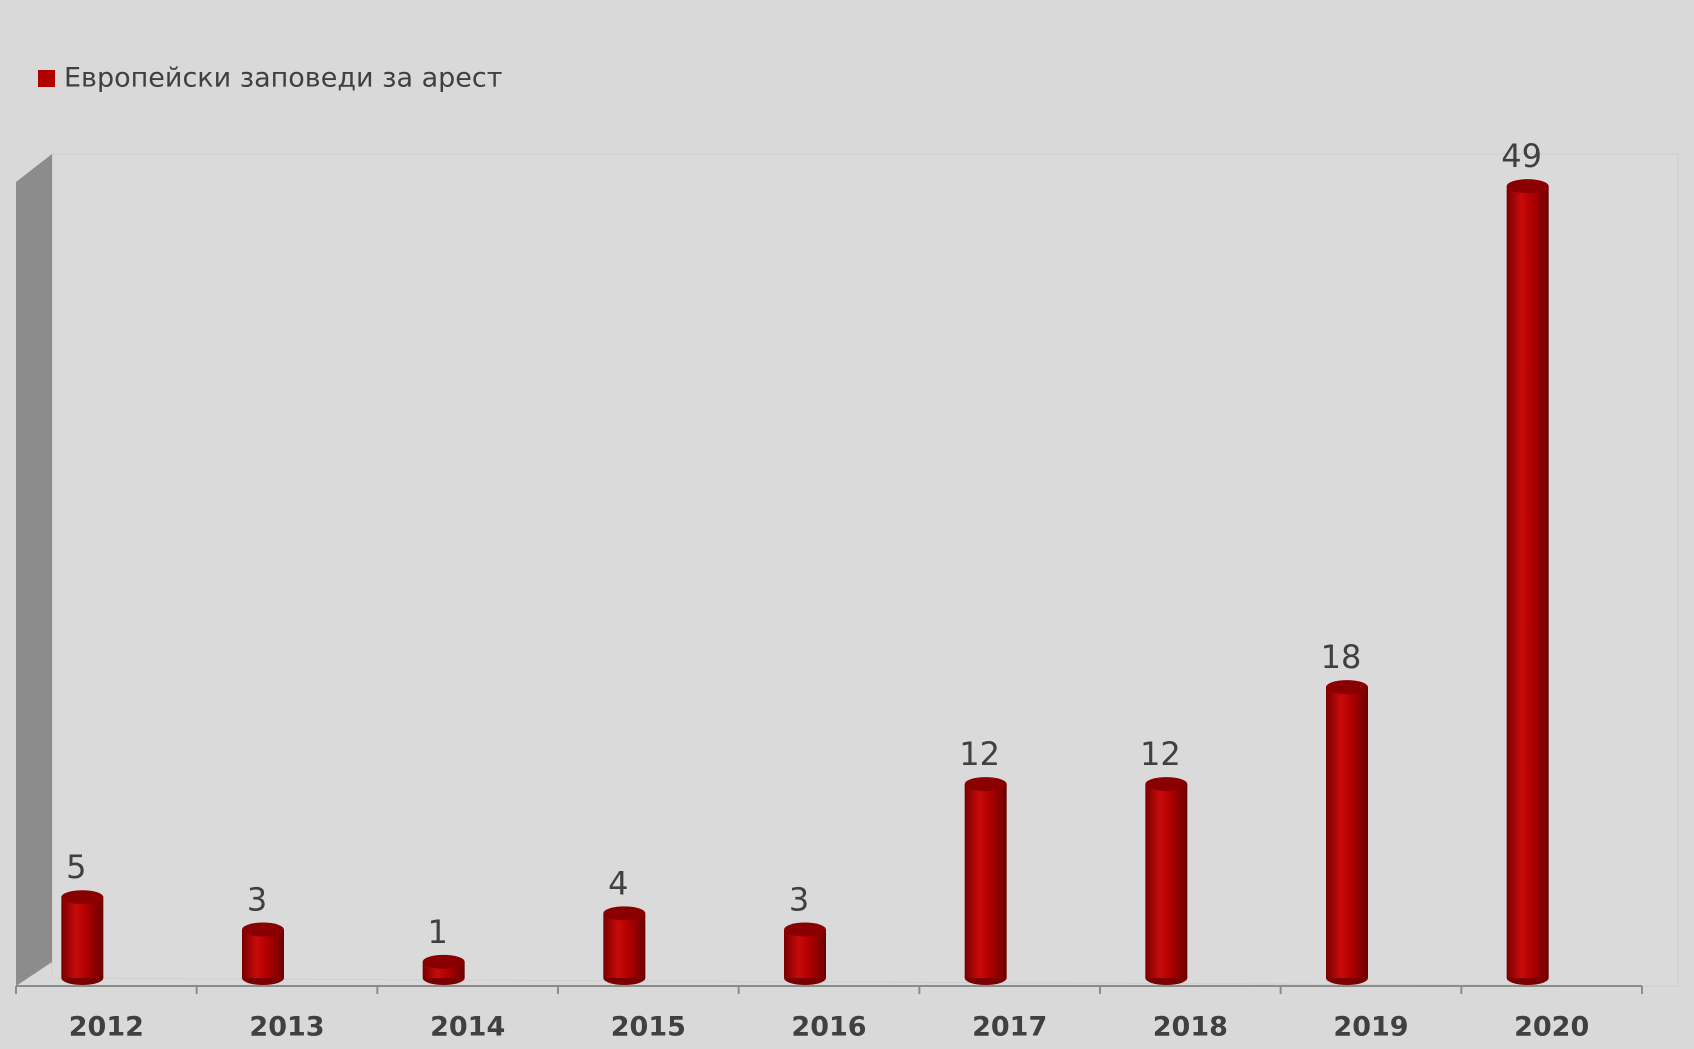 This screenshot has height=1049, width=1694. Describe the element at coordinates (283, 78) in the screenshot. I see `legend-label: Европейски заповеди за арест` at that location.